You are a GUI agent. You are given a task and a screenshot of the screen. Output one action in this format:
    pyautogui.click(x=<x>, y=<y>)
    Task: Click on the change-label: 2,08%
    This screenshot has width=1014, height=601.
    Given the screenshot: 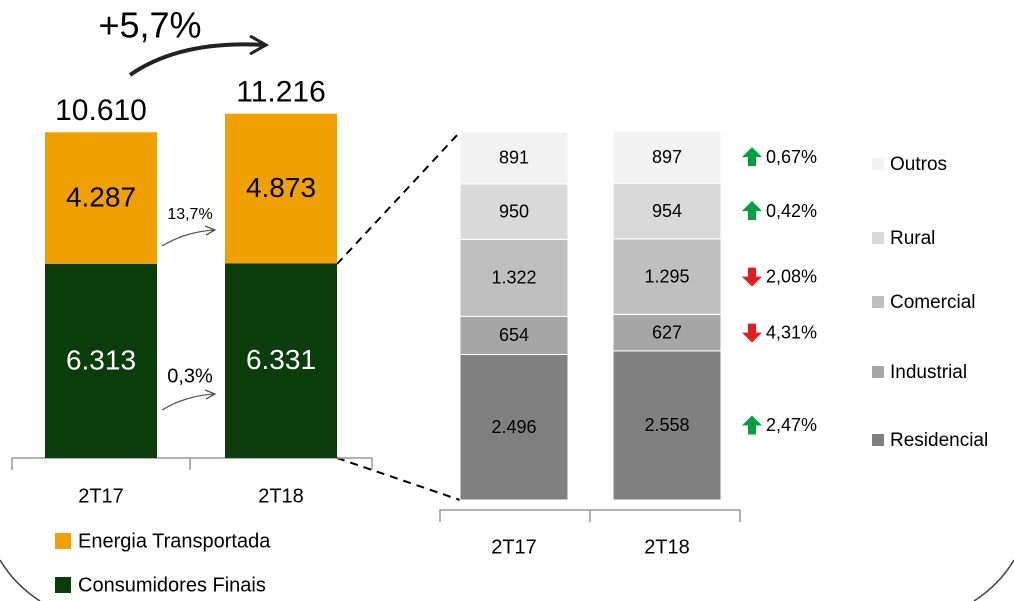 What is the action you would take?
    pyautogui.click(x=791, y=276)
    